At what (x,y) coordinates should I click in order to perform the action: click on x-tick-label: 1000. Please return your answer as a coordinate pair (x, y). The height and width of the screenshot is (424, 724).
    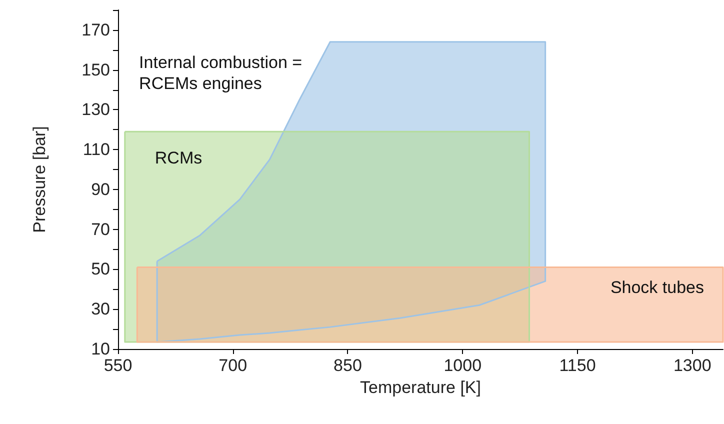
    Looking at the image, I should click on (463, 365).